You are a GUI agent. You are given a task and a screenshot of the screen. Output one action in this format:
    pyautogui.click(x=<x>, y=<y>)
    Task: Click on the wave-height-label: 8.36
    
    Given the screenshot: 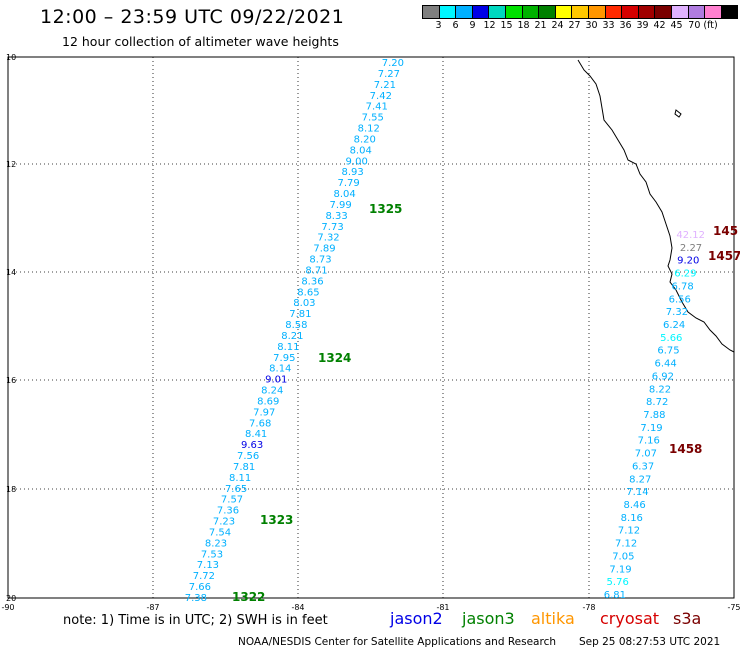 What is the action you would take?
    pyautogui.click(x=312, y=281)
    